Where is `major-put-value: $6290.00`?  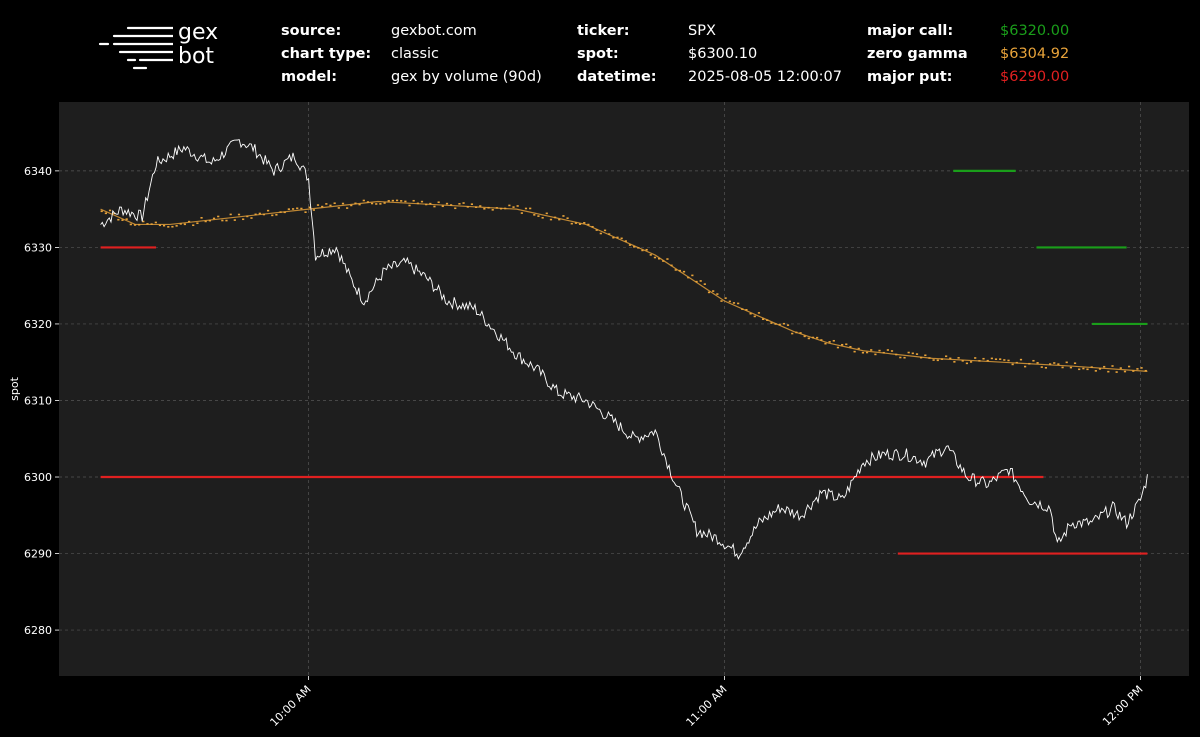 major-put-value: $6290.00 is located at coordinates (1035, 77).